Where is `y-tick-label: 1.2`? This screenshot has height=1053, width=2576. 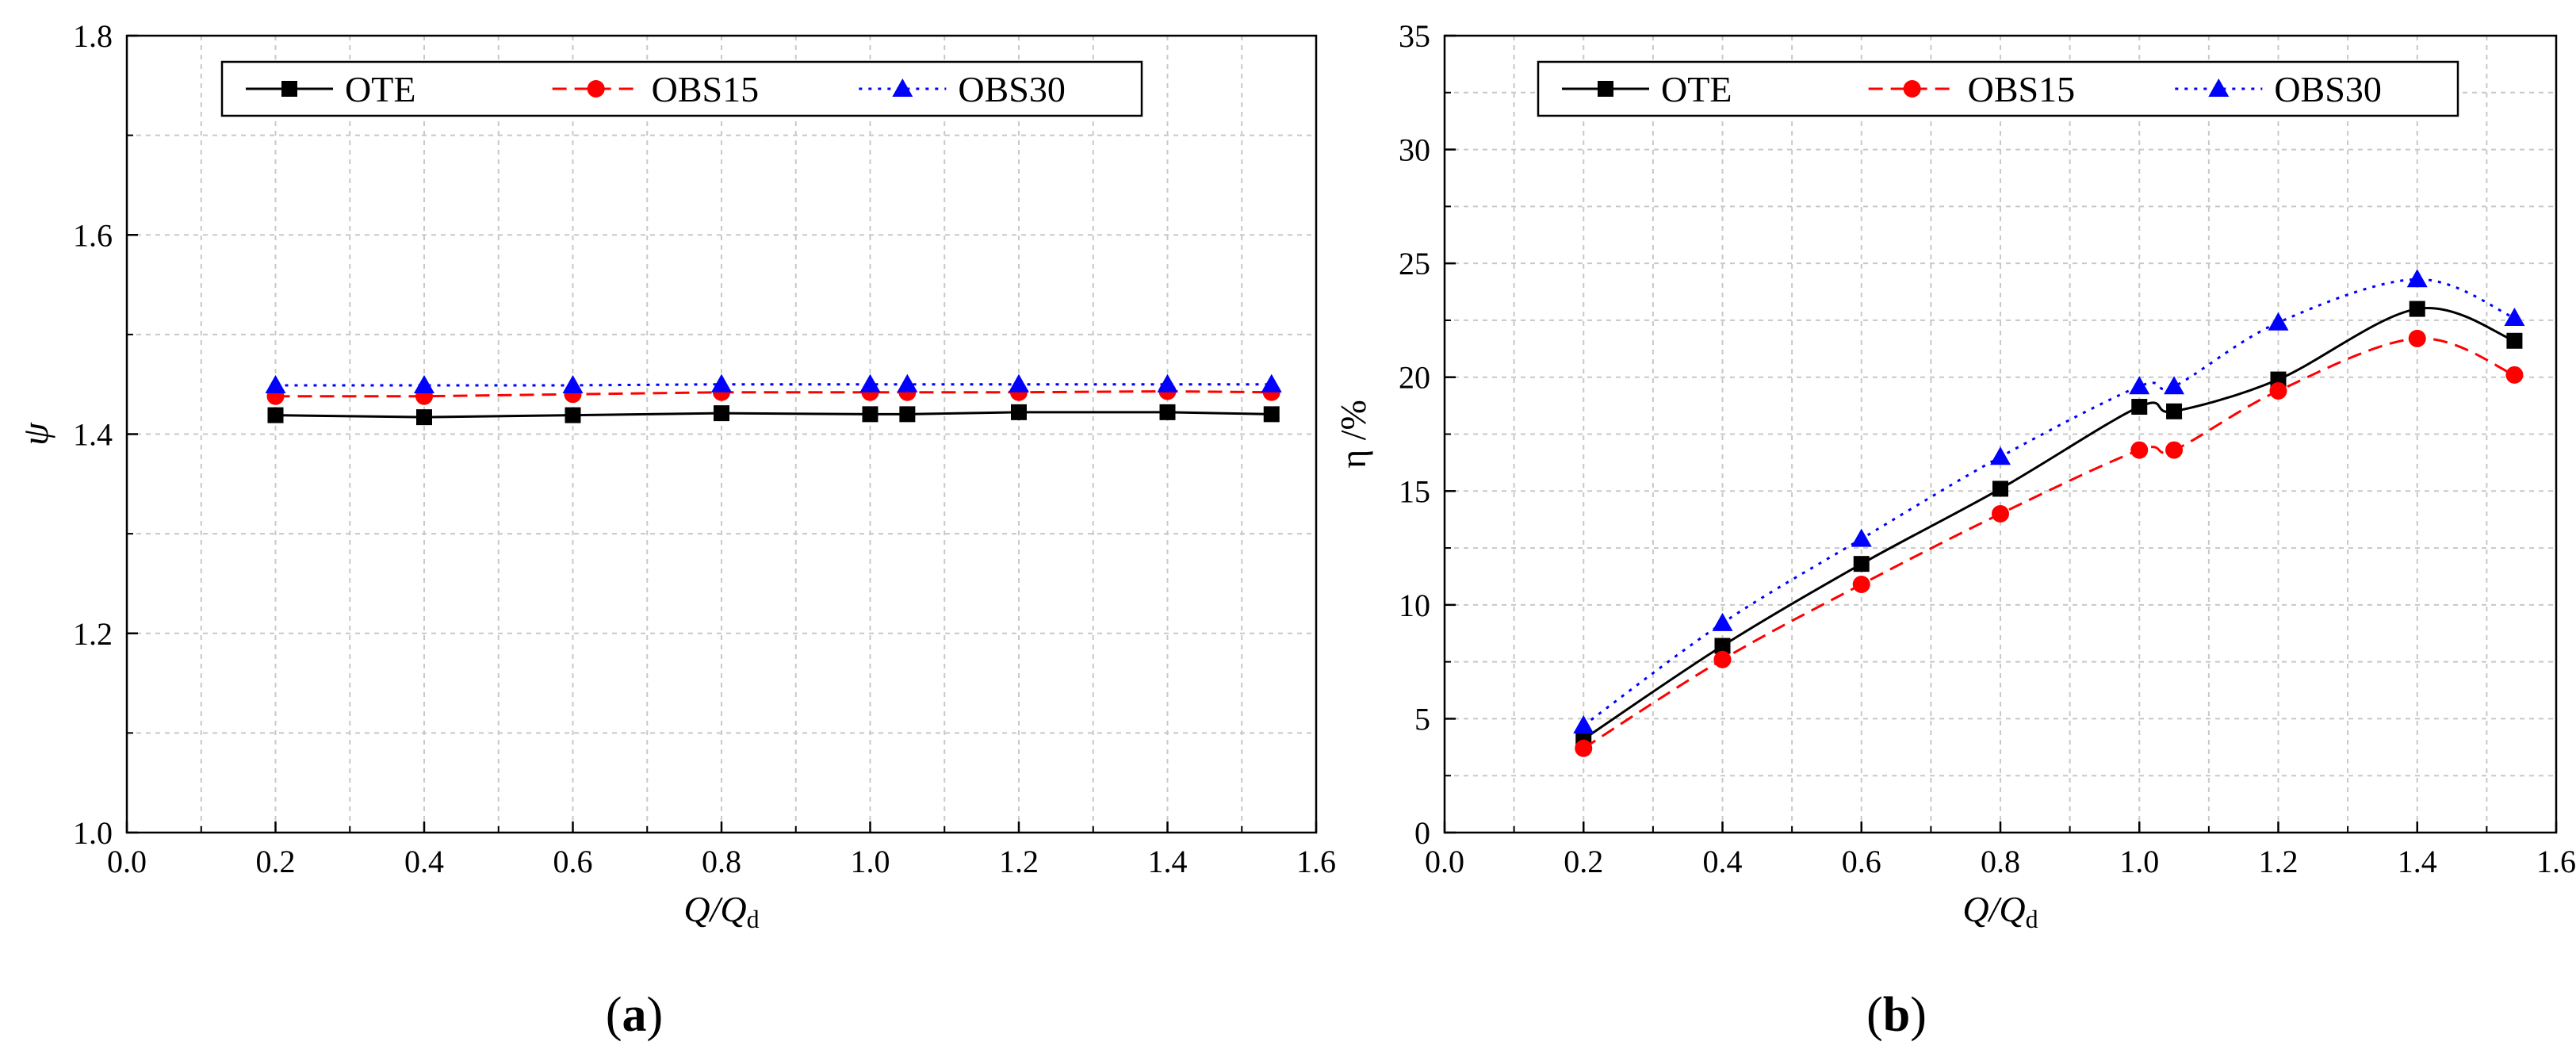
y-tick-label: 1.2 is located at coordinates (93, 634).